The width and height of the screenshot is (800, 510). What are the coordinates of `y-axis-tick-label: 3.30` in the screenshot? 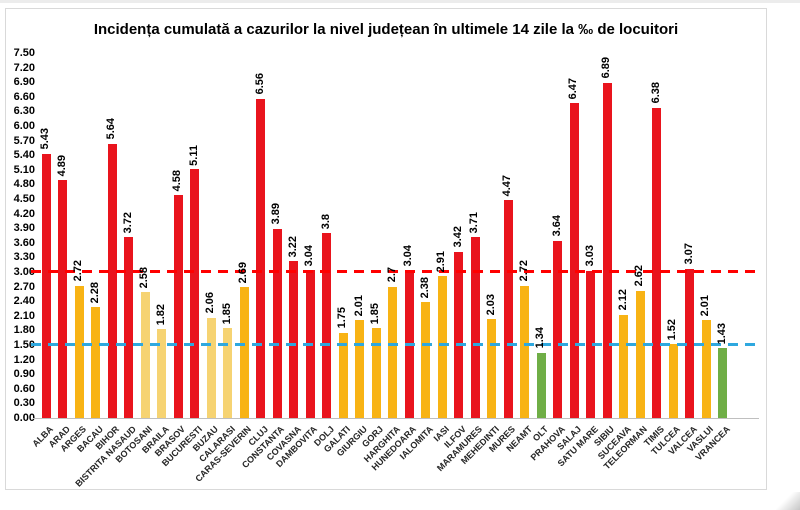 It's located at (24, 257).